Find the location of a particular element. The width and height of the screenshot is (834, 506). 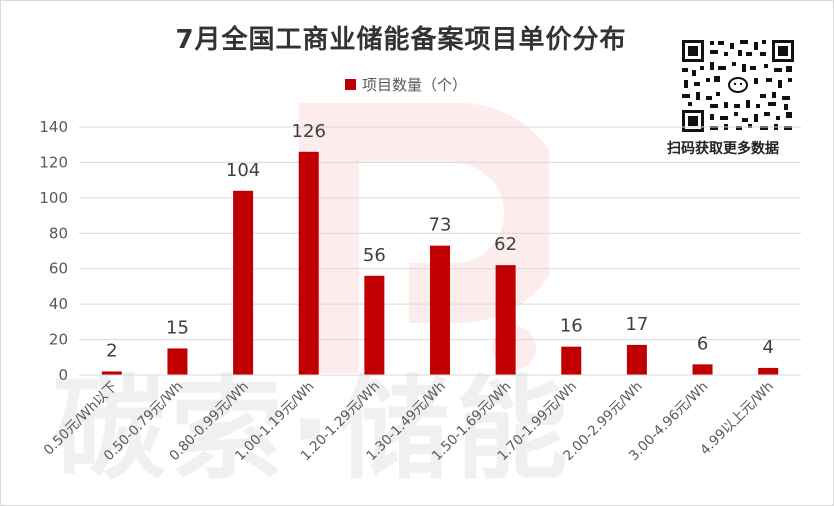

data-label: 6 is located at coordinates (702, 343).